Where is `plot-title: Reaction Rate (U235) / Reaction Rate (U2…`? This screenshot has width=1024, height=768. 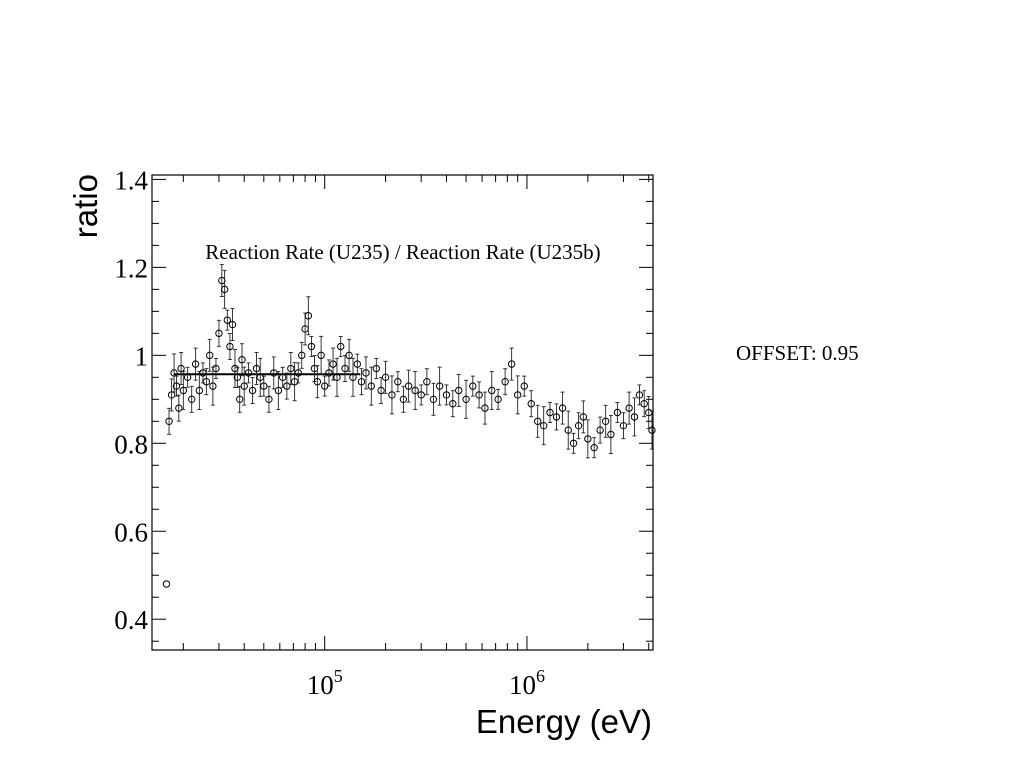 plot-title: Reaction Rate (U235) / Reaction Rate (U2… is located at coordinates (402, 252).